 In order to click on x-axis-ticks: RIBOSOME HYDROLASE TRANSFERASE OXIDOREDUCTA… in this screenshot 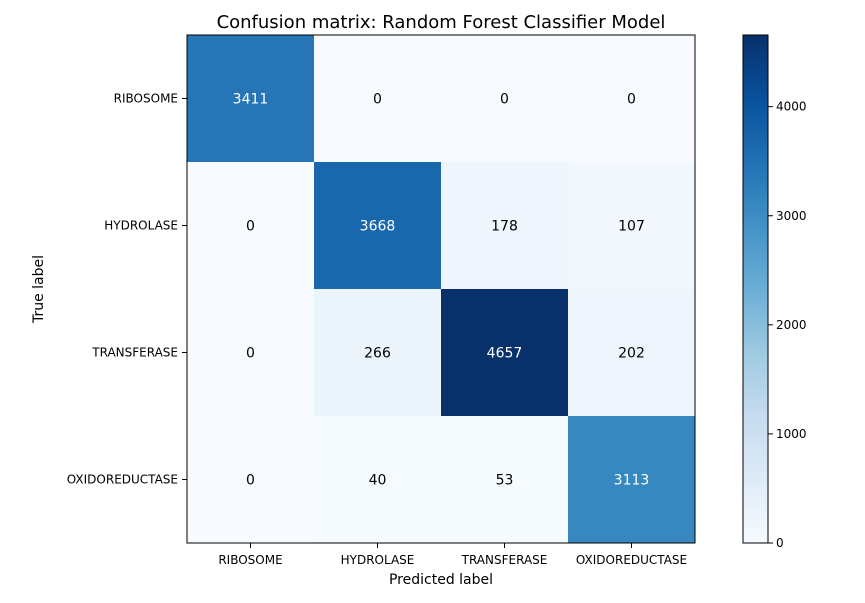, I will do `click(452, 555)`.